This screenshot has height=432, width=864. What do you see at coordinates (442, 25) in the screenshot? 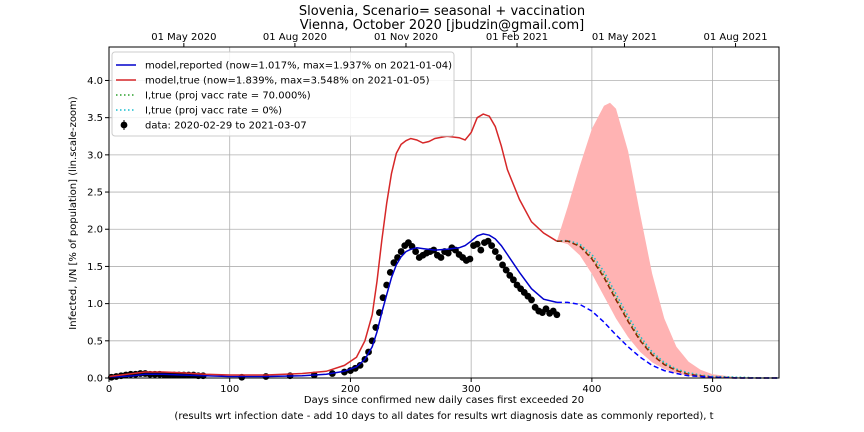
I see `chart-subtitle: Vienna, October 2020 [jbudzin@gmail.com]` at bounding box center [442, 25].